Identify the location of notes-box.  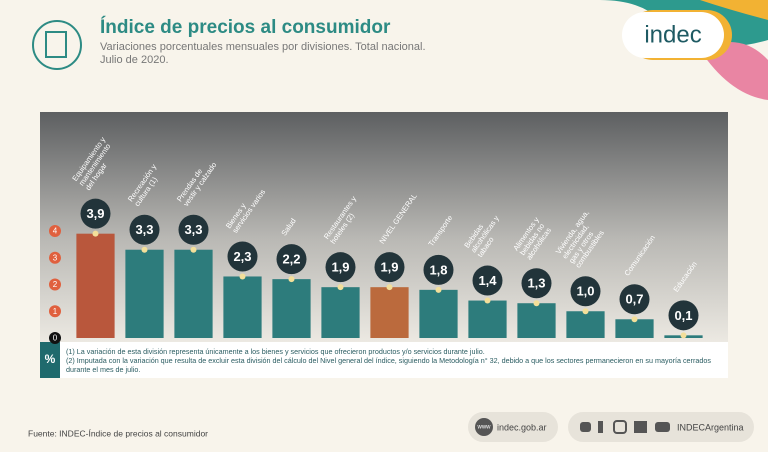
(384, 360).